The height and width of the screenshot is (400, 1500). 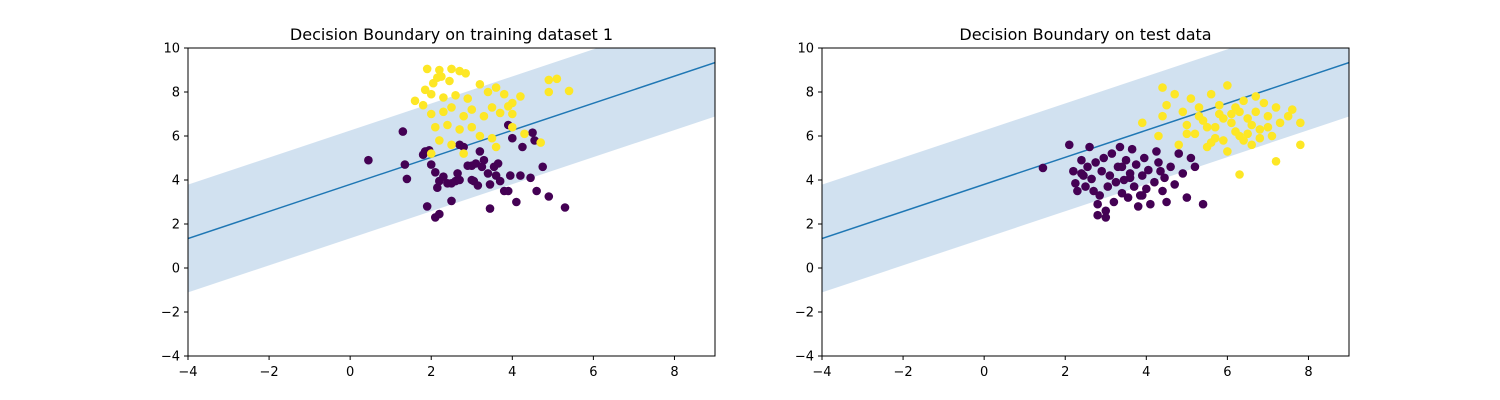 What do you see at coordinates (170, 313) in the screenshot?
I see `y-tick-label: −2` at bounding box center [170, 313].